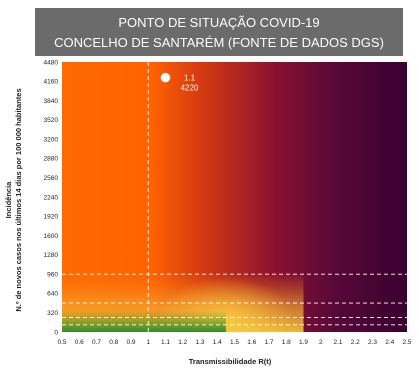  I want to click on y-tick-label: 640, so click(52, 294).